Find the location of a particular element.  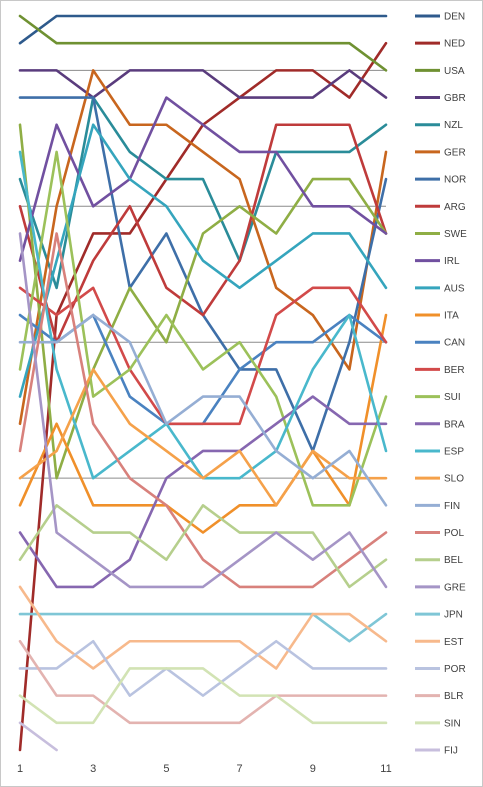

series-line-gbr is located at coordinates (203, 84).